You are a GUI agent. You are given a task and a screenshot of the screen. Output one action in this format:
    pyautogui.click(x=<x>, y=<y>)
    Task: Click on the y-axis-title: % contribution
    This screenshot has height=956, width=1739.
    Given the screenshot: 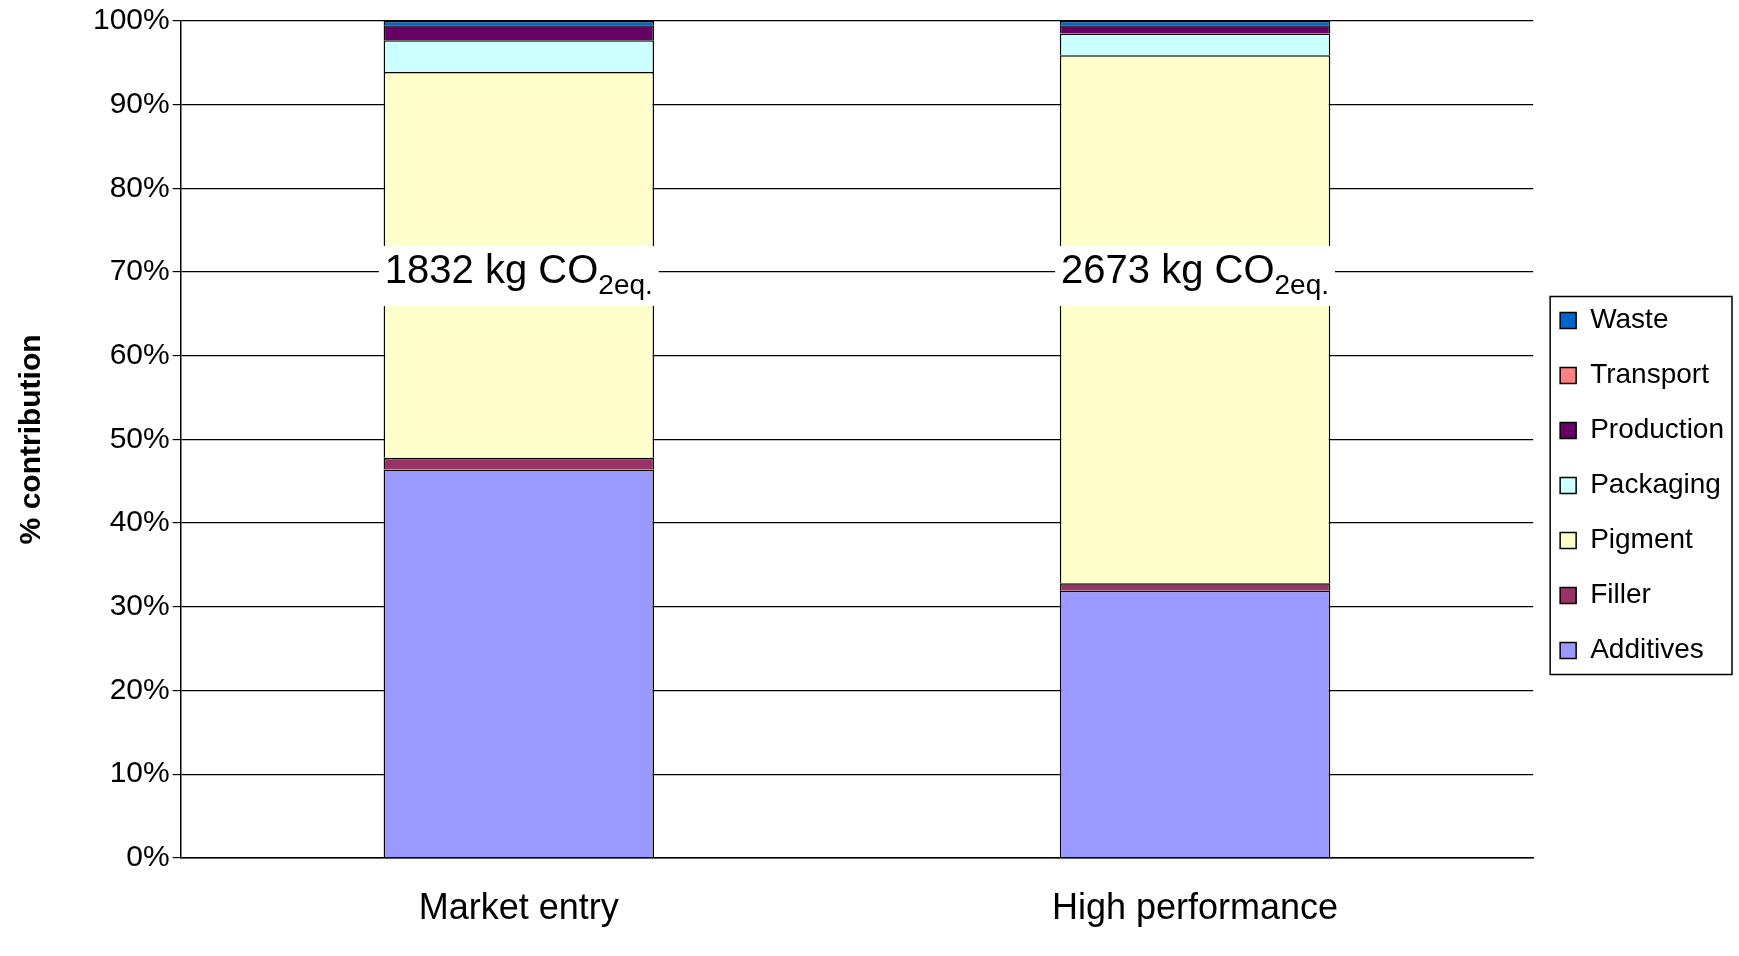 What is the action you would take?
    pyautogui.click(x=30, y=439)
    